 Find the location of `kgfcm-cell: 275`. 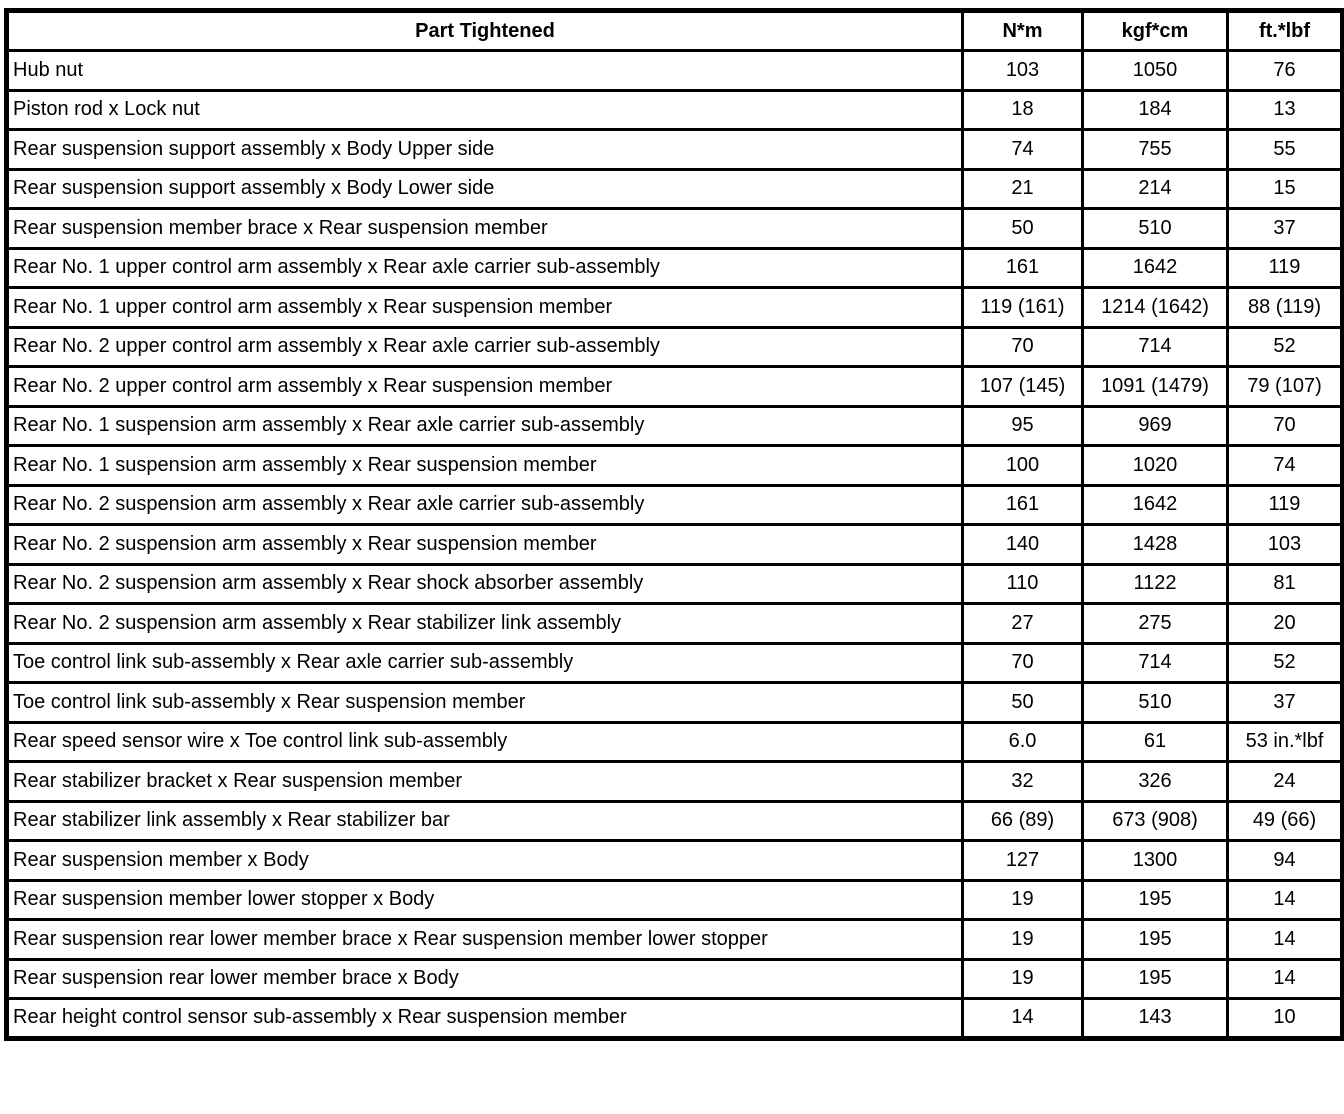

kgfcm-cell: 275 is located at coordinates (1155, 623).